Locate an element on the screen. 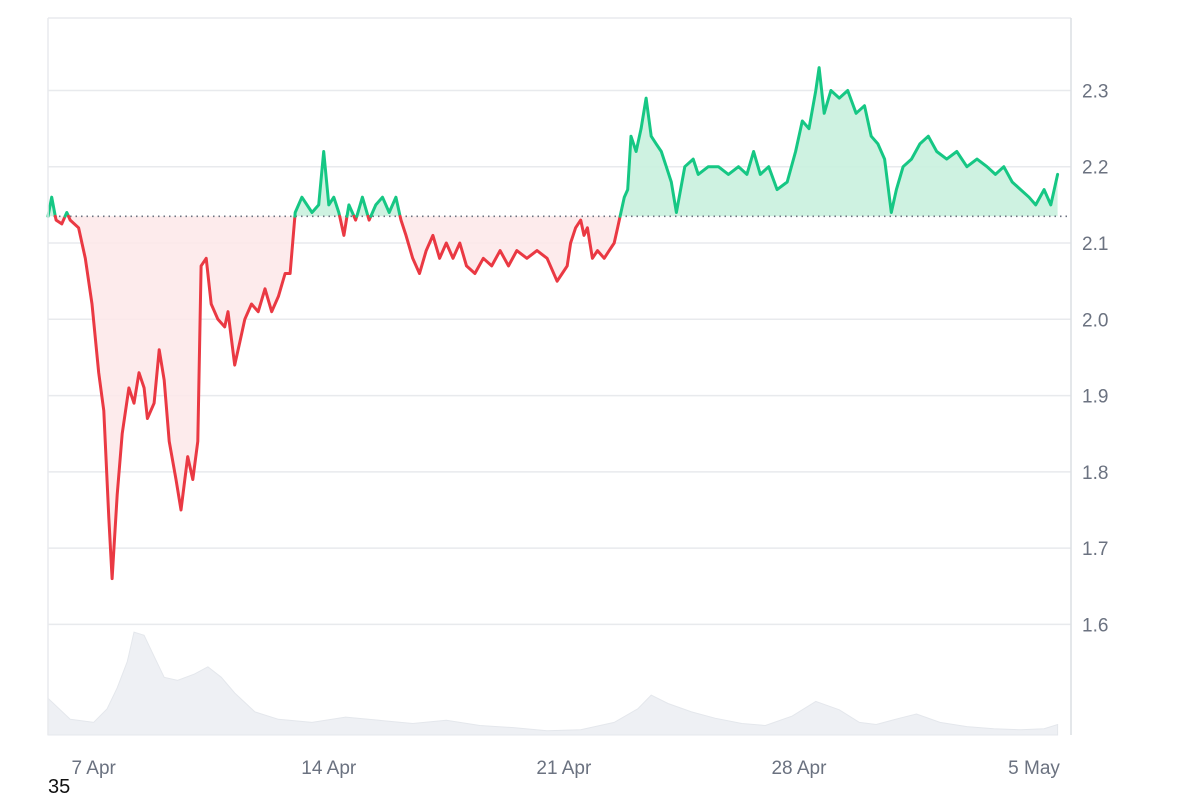 The width and height of the screenshot is (1200, 800). x-tick-label: 21 Apr is located at coordinates (564, 768).